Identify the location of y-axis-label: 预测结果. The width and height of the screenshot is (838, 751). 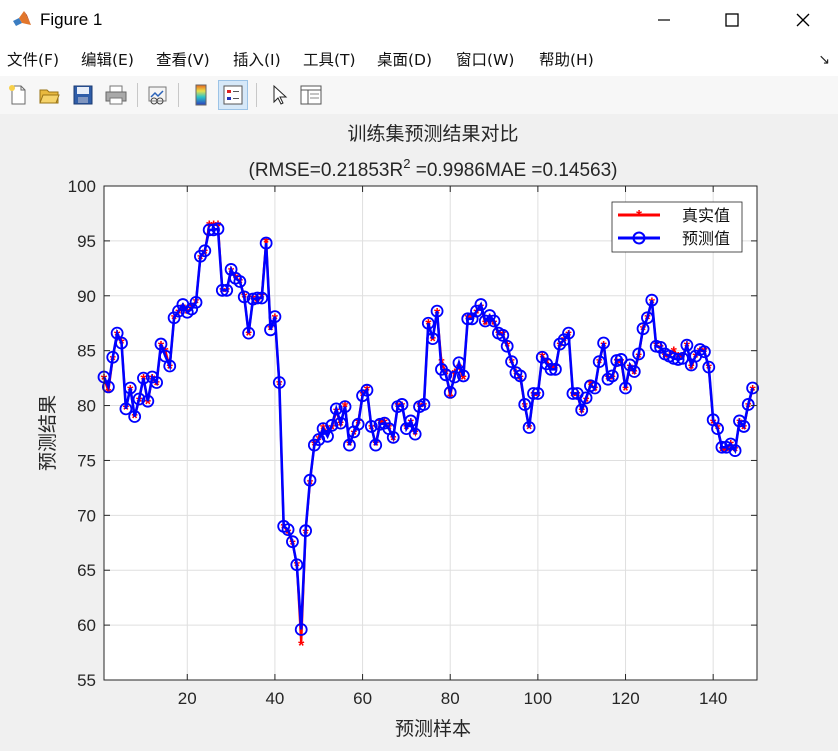
(48, 433).